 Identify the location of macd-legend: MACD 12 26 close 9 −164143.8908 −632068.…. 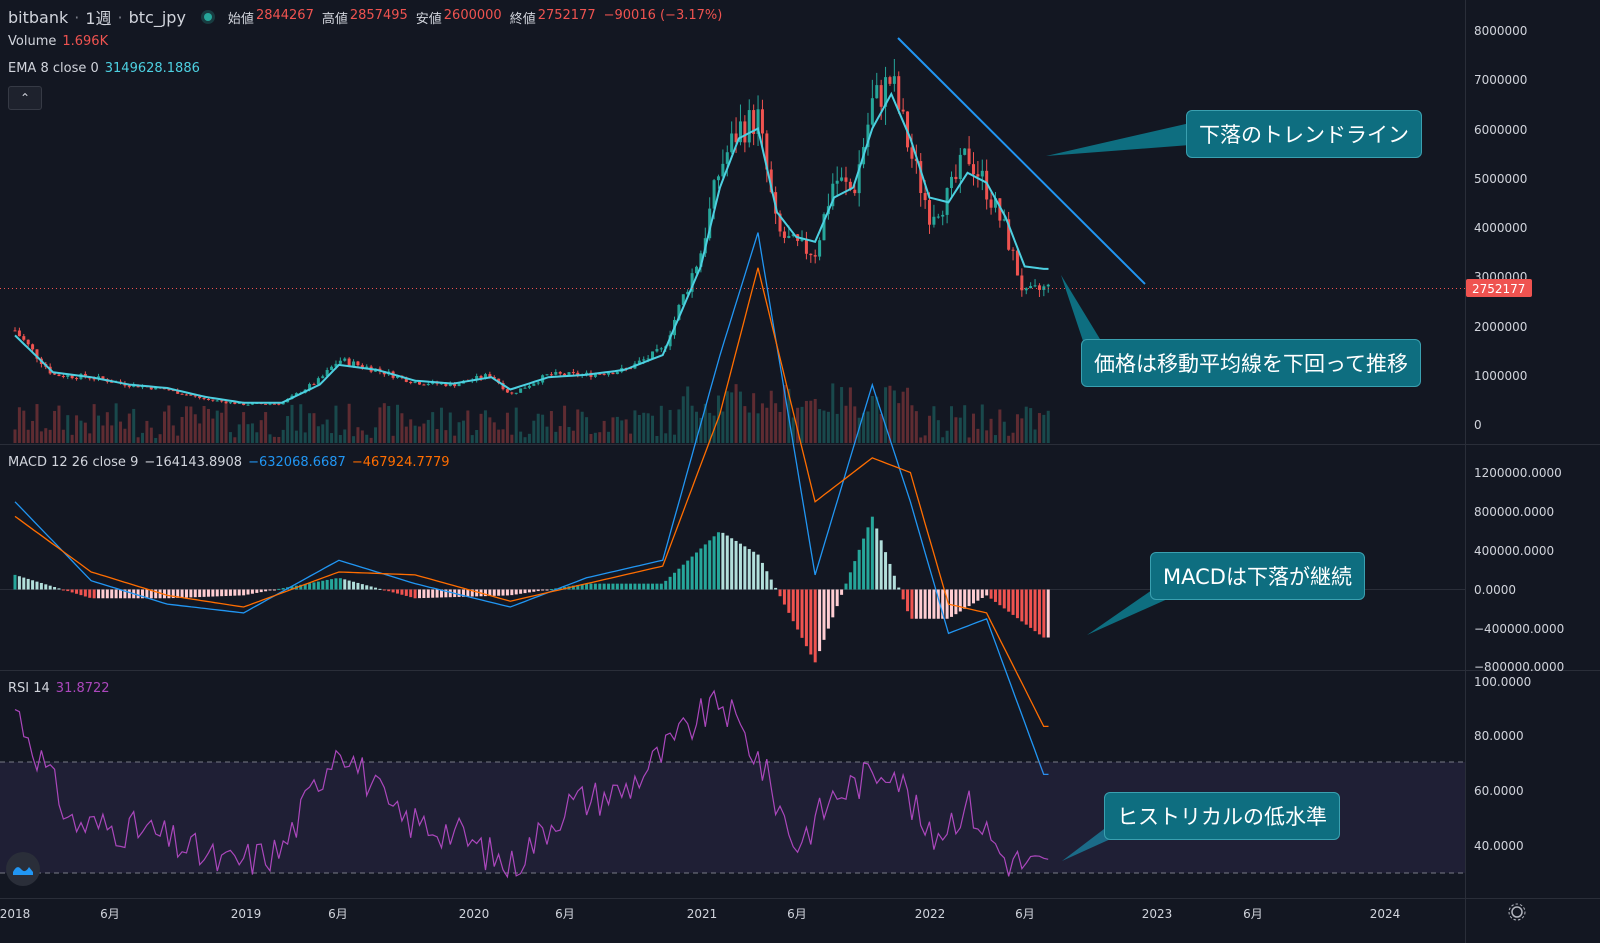
(229, 462).